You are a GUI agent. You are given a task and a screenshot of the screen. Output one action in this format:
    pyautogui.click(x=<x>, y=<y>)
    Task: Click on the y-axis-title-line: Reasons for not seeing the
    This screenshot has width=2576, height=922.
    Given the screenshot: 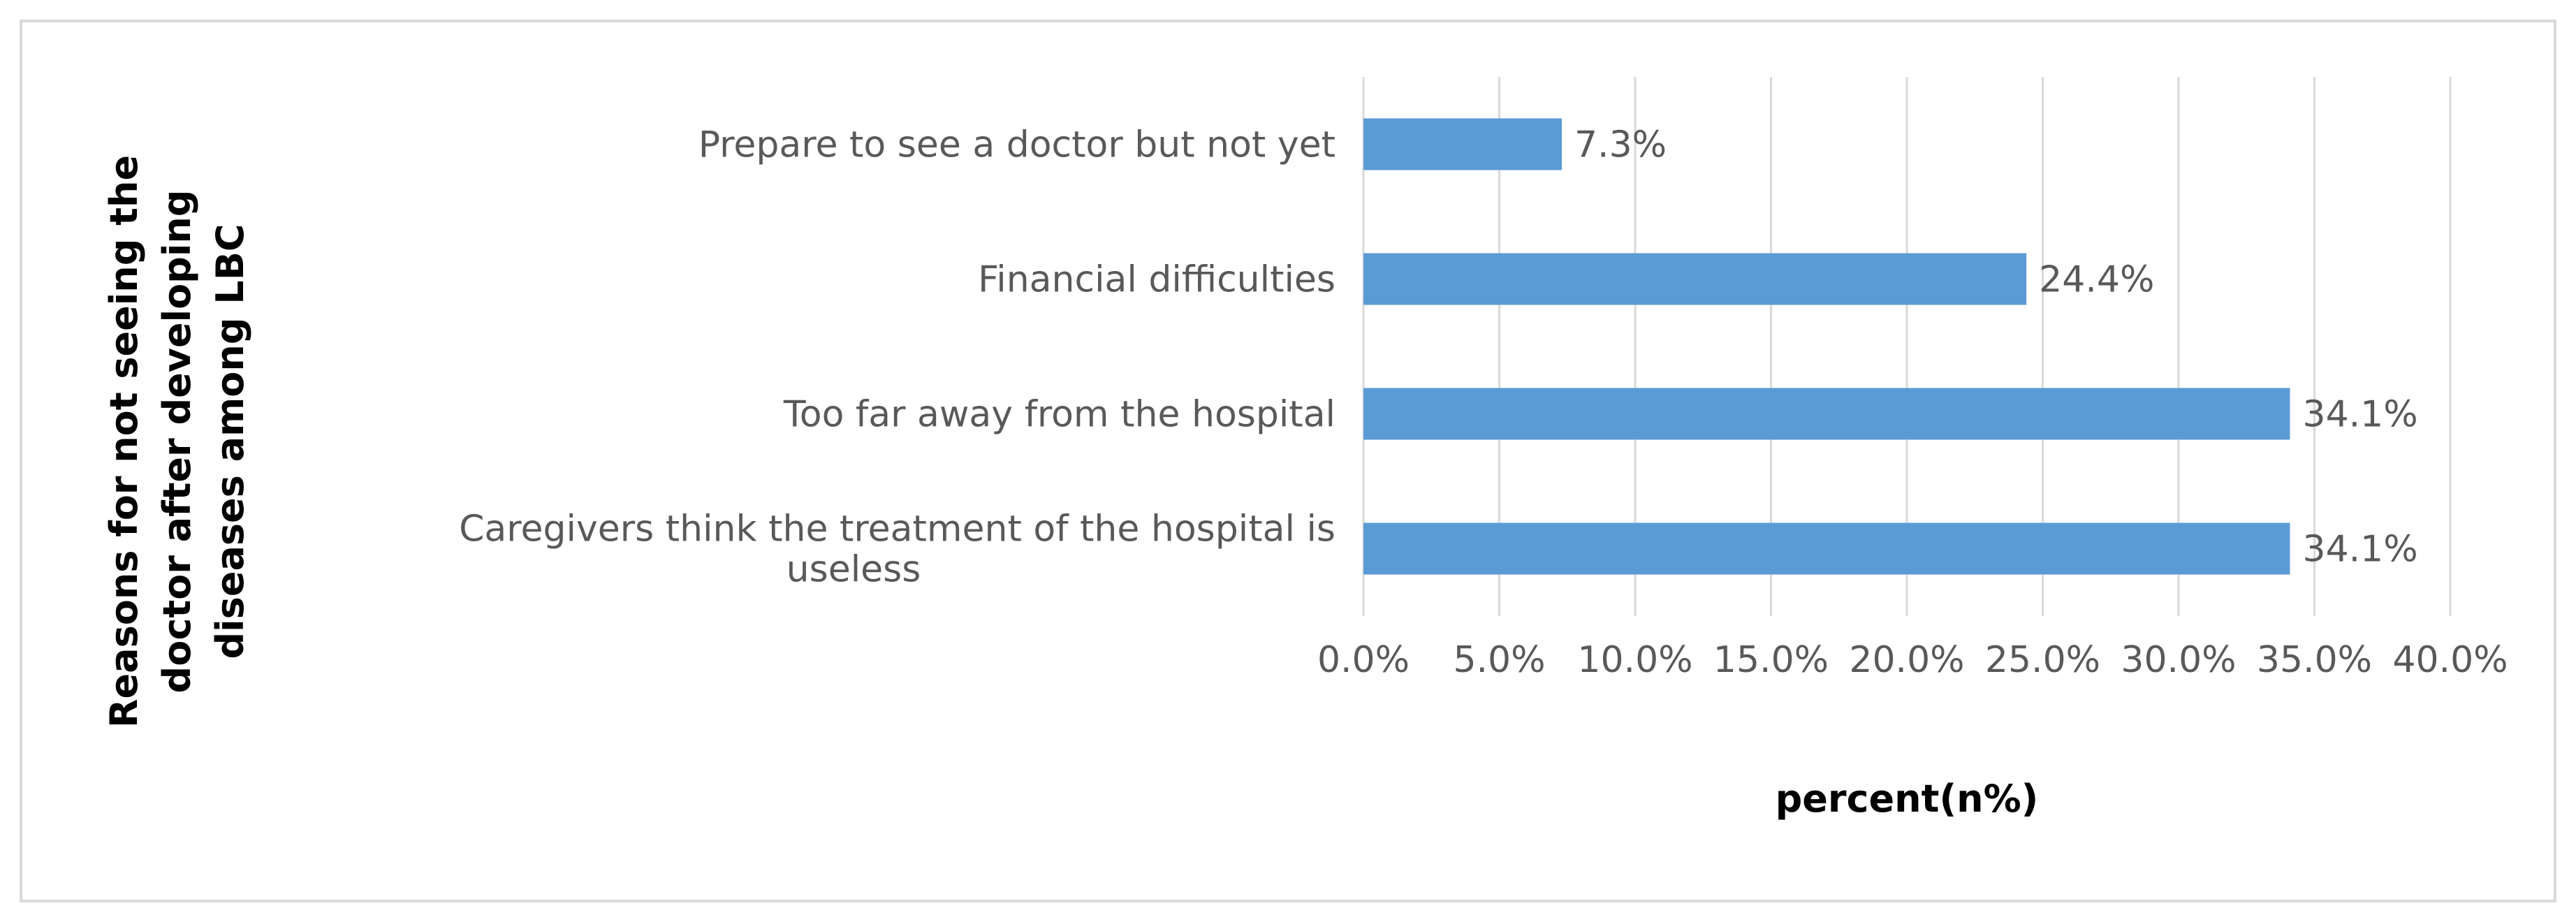 What is the action you would take?
    pyautogui.click(x=124, y=442)
    